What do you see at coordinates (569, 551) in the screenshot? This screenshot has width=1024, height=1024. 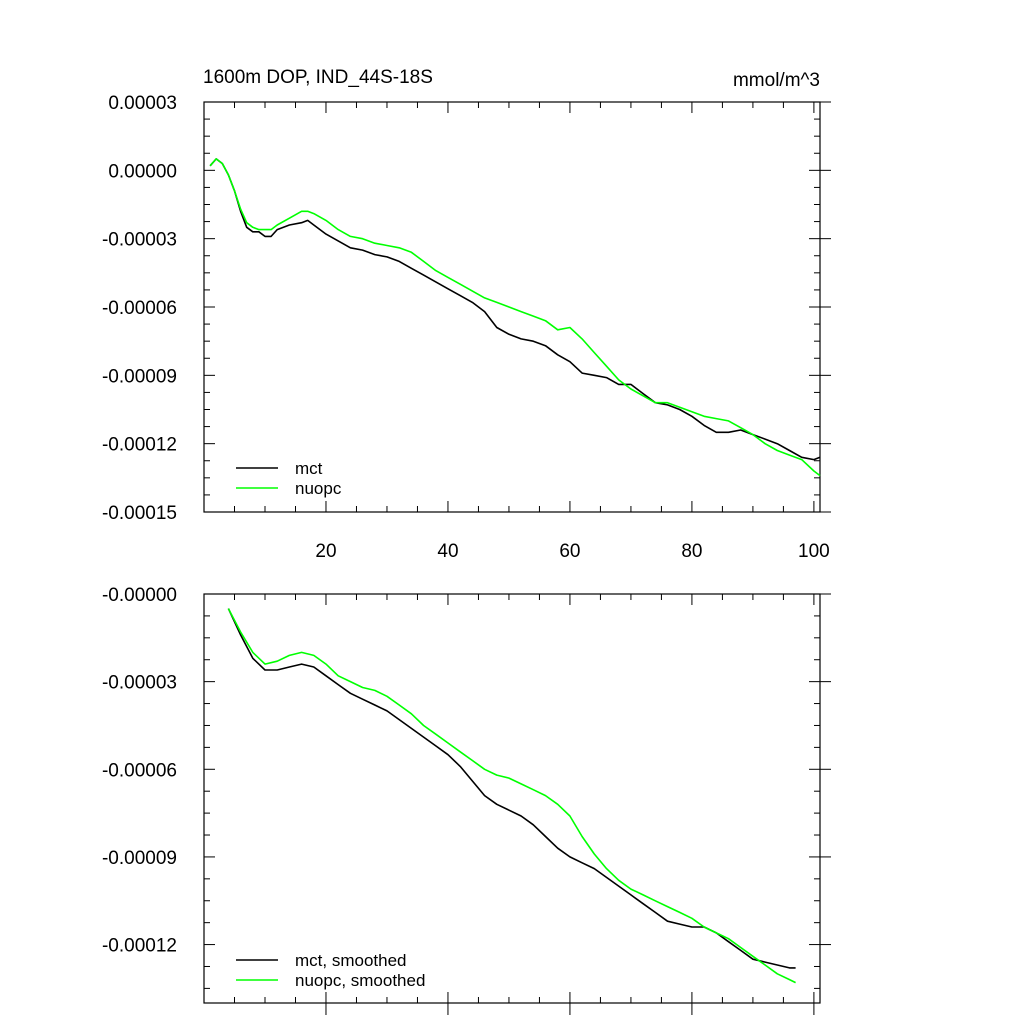 I see `x-tick-label: 60` at bounding box center [569, 551].